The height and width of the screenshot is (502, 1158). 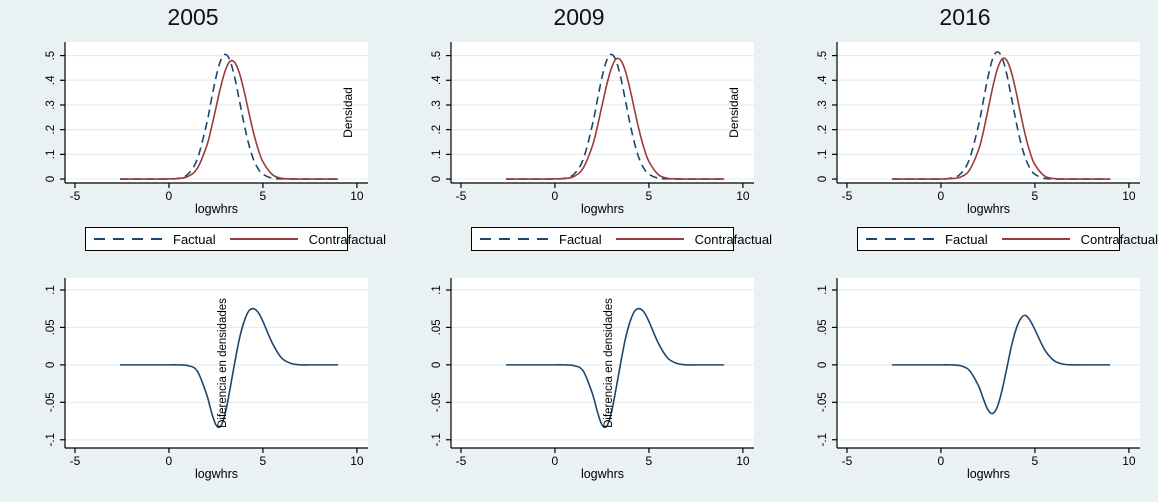 I want to click on panel-title-2009: 2009, so click(x=579, y=17).